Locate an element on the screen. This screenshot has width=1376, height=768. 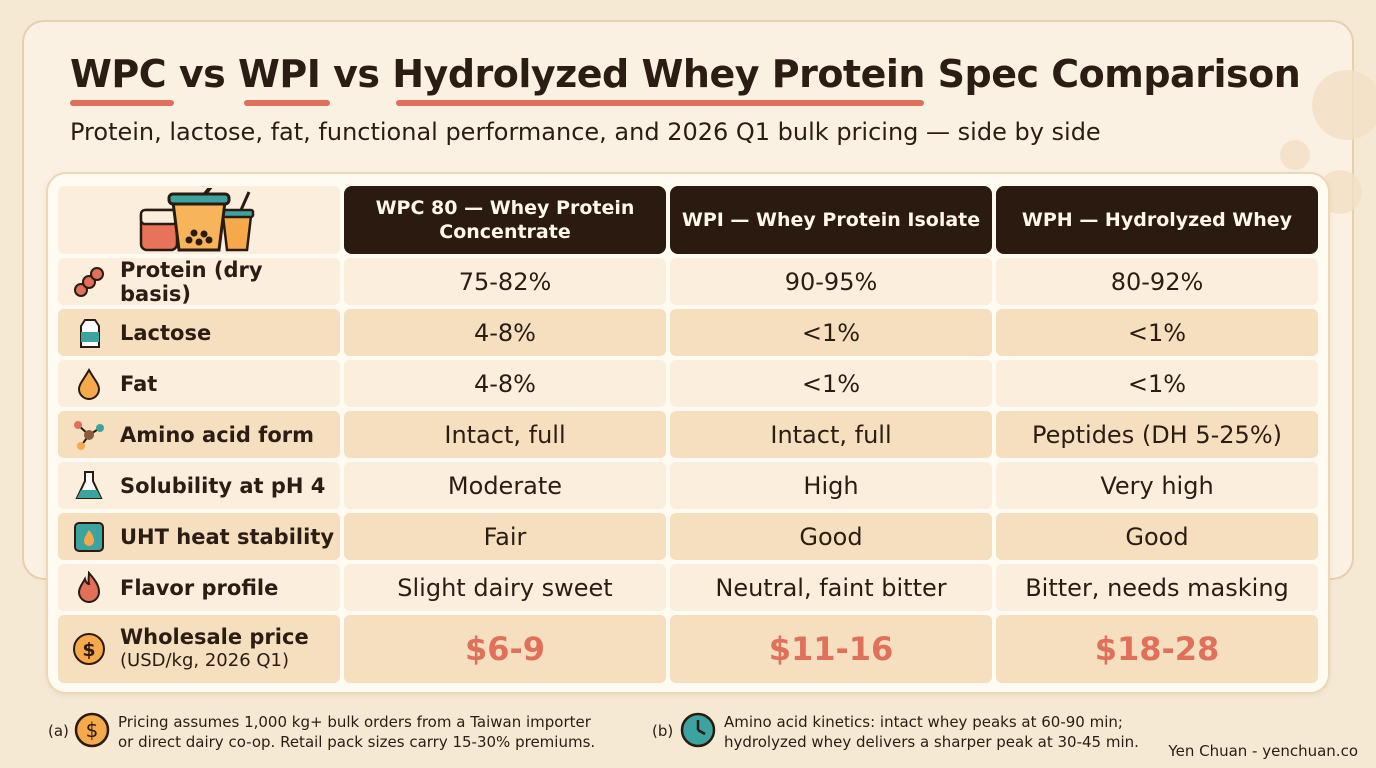
table-cell: High is located at coordinates (831, 485).